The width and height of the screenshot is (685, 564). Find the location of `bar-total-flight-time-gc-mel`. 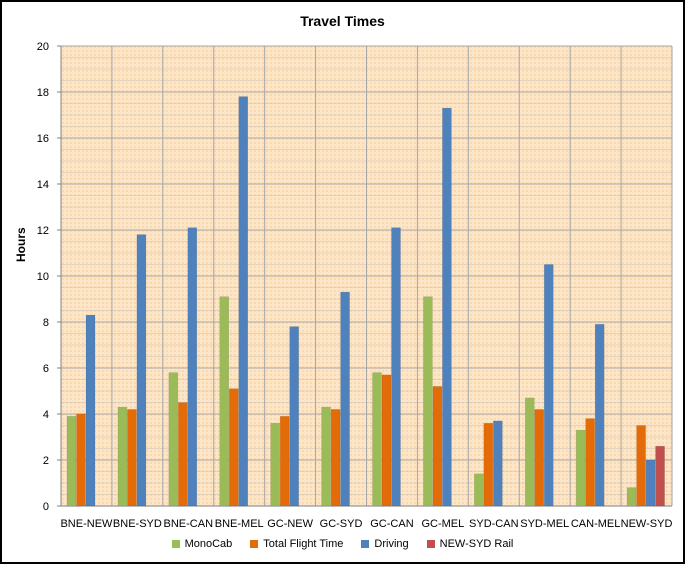

bar-total-flight-time-gc-mel is located at coordinates (437, 446).